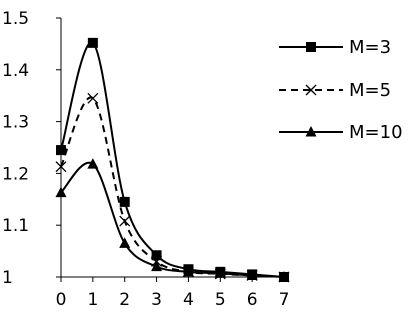  Describe the element at coordinates (15, 226) in the screenshot. I see `y-tick-label: 1.1` at that location.